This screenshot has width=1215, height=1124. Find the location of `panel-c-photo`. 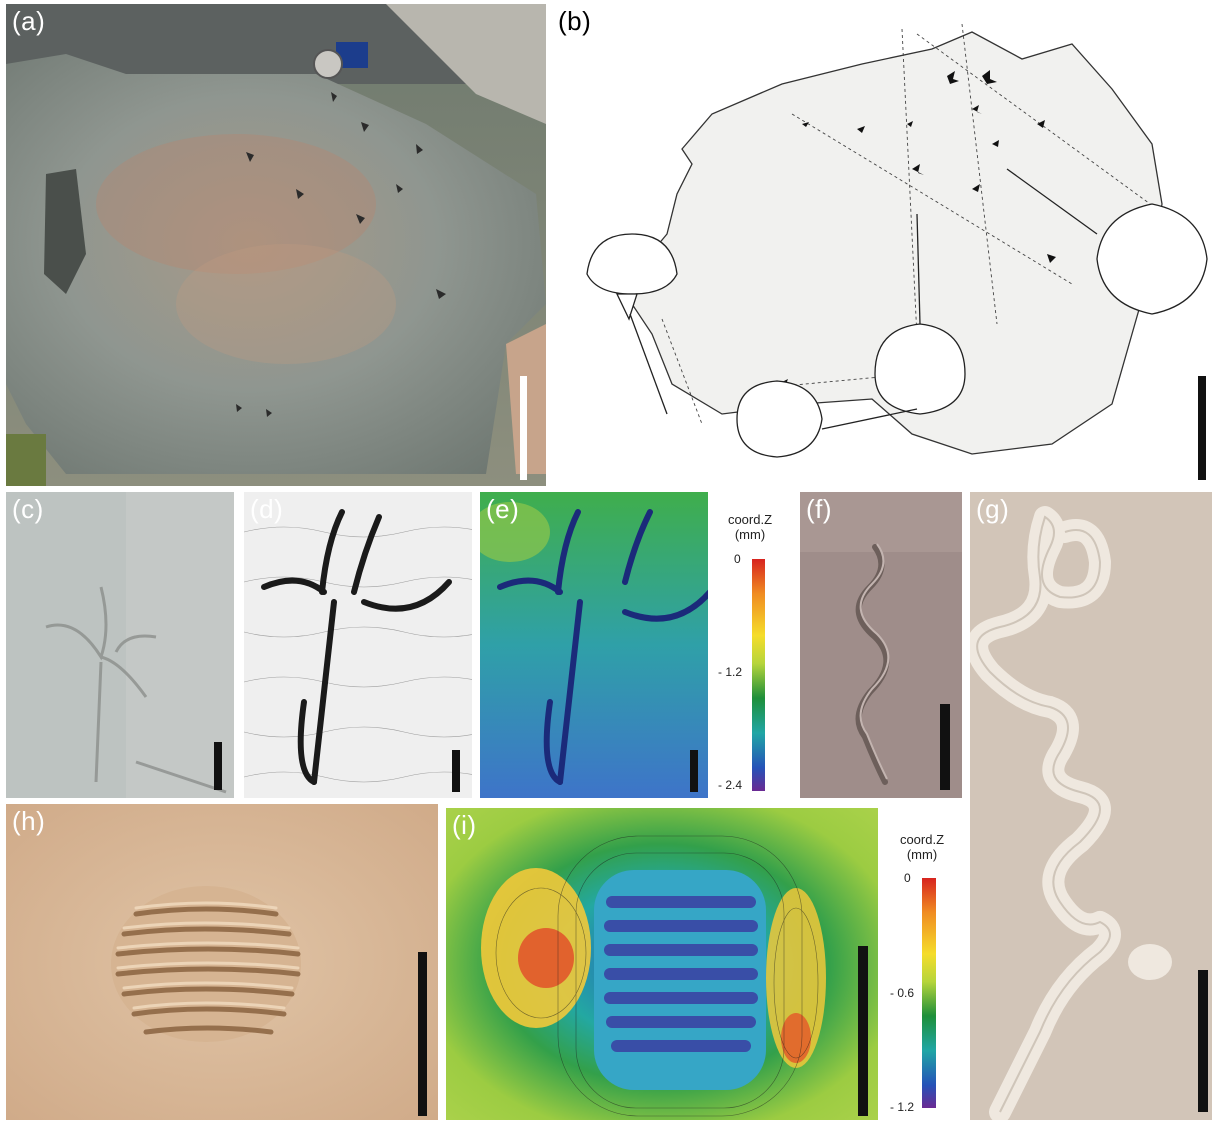

panel-c-photo is located at coordinates (120, 645).